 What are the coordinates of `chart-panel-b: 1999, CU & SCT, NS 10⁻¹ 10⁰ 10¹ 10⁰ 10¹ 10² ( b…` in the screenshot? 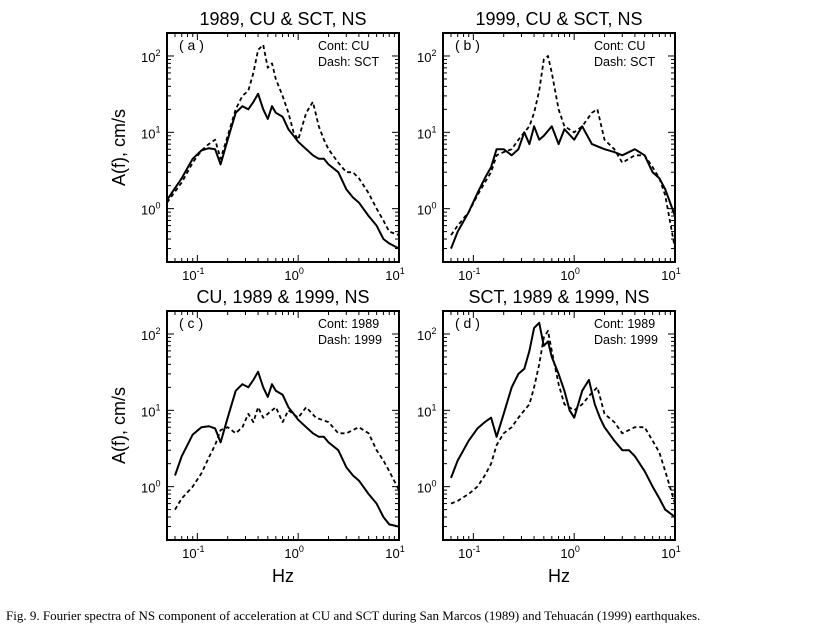 It's located at (549, 146).